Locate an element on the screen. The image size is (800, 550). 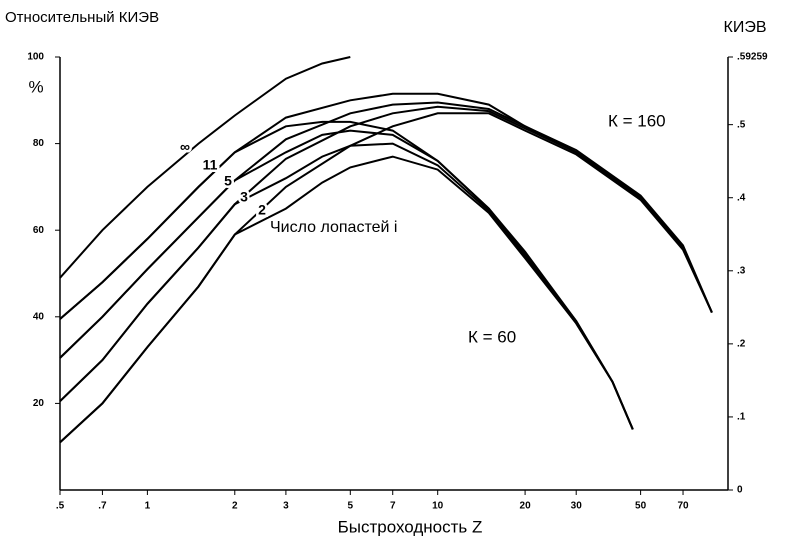
y-tick-label: 20 is located at coordinates (39, 403).